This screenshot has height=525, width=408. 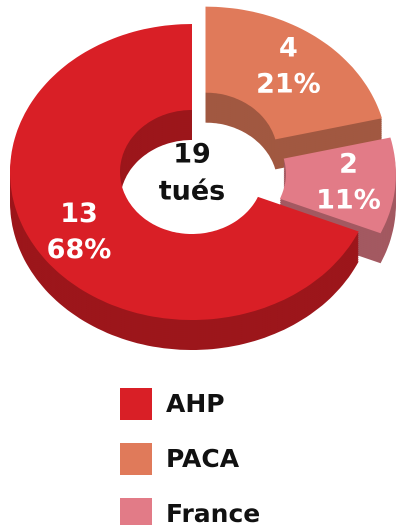 What do you see at coordinates (203, 458) in the screenshot?
I see `legend-label: PACA` at bounding box center [203, 458].